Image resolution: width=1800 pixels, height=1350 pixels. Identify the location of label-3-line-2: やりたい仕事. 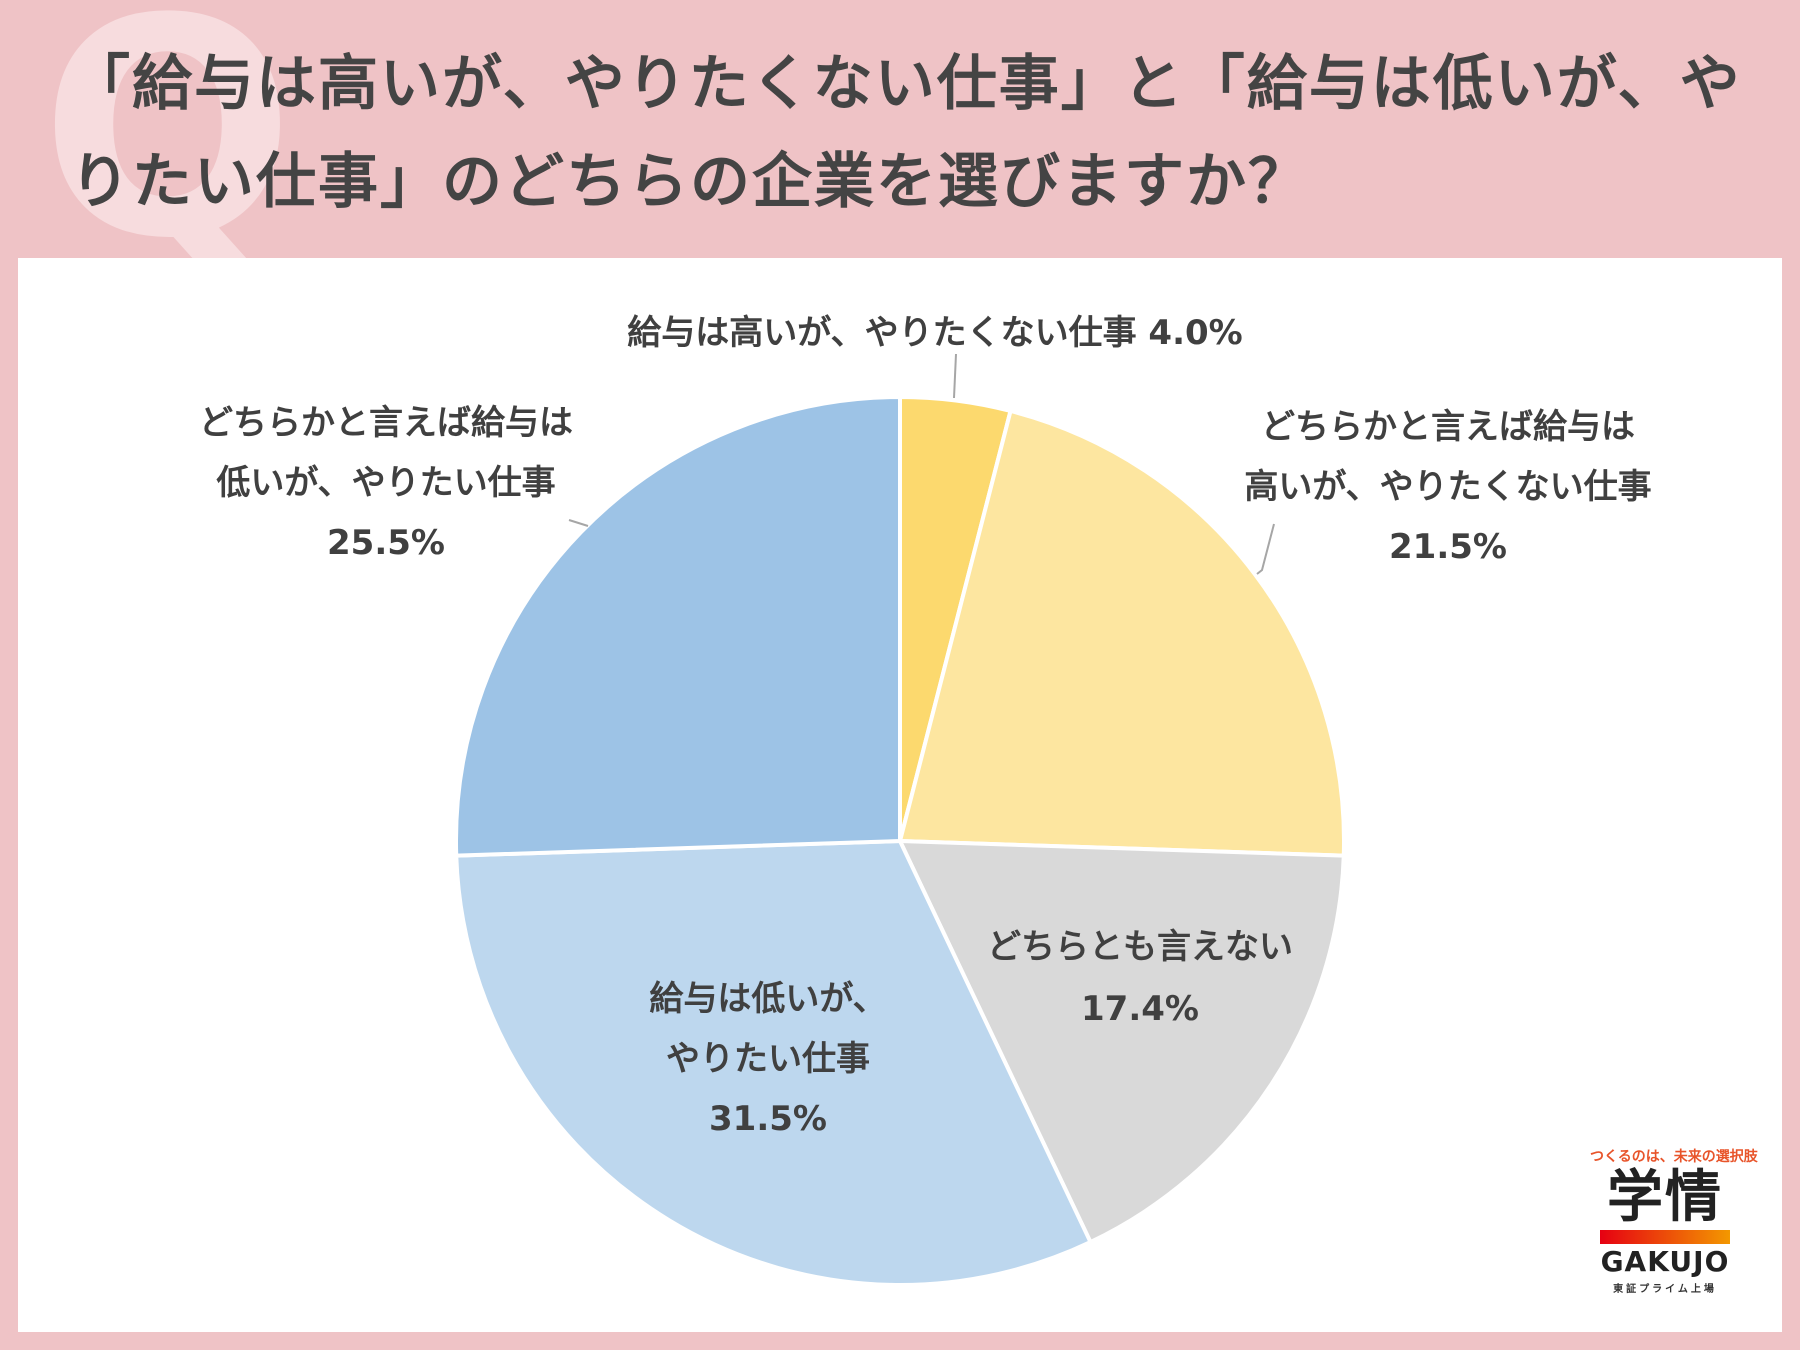
(768, 1059).